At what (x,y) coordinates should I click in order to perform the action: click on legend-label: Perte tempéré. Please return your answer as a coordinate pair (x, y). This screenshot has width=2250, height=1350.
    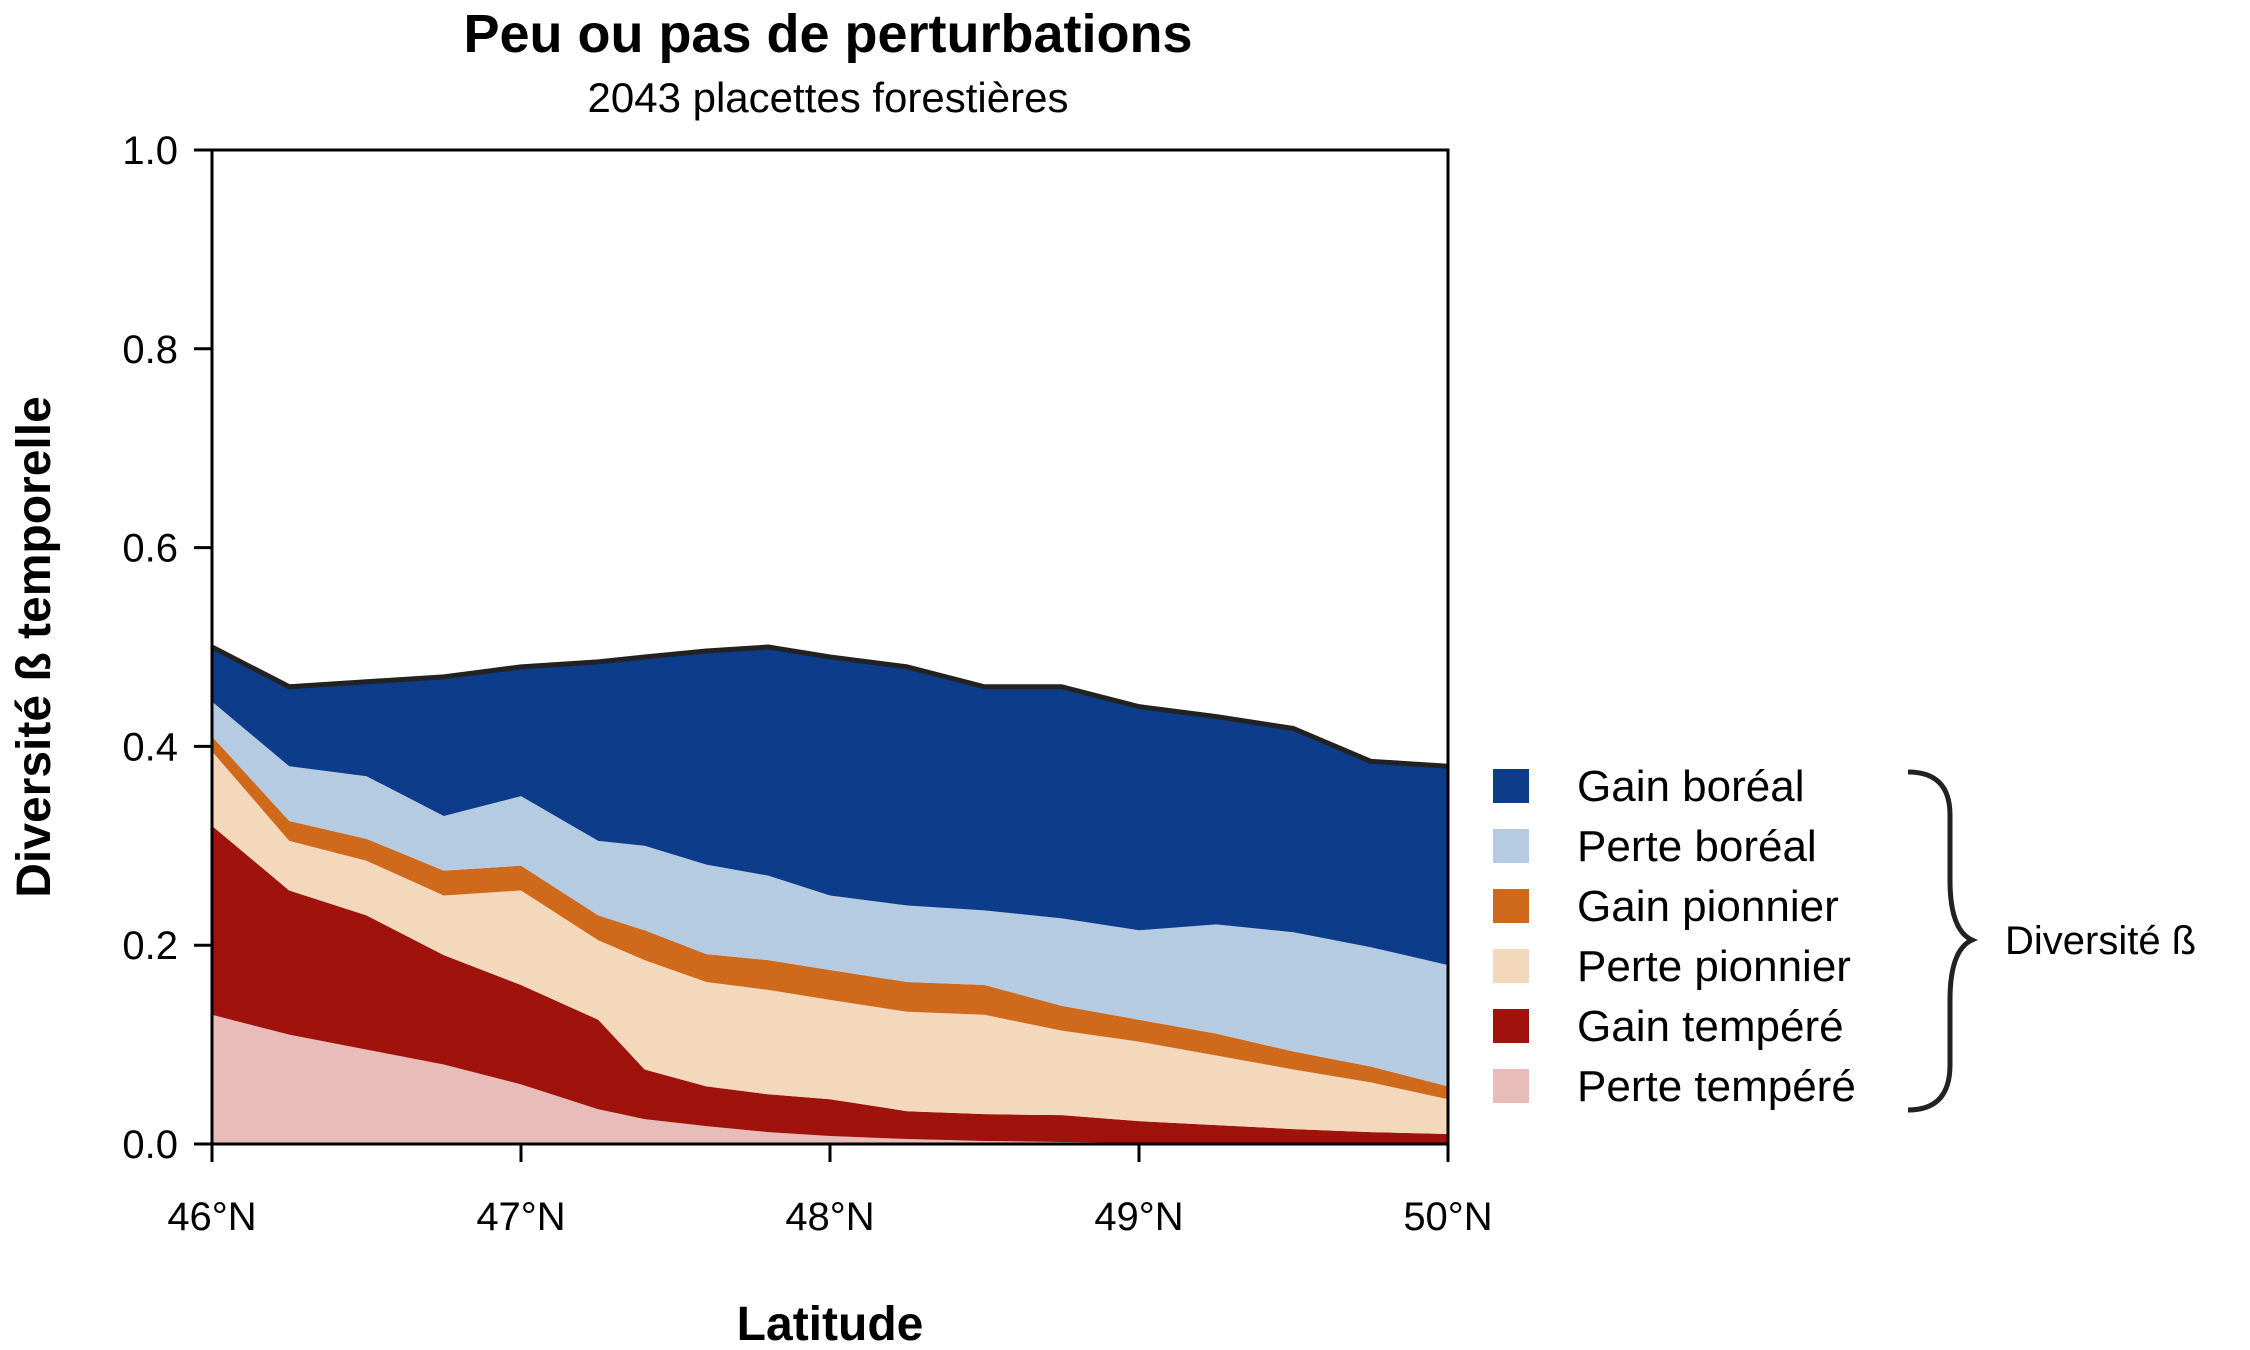
    Looking at the image, I should click on (1716, 1086).